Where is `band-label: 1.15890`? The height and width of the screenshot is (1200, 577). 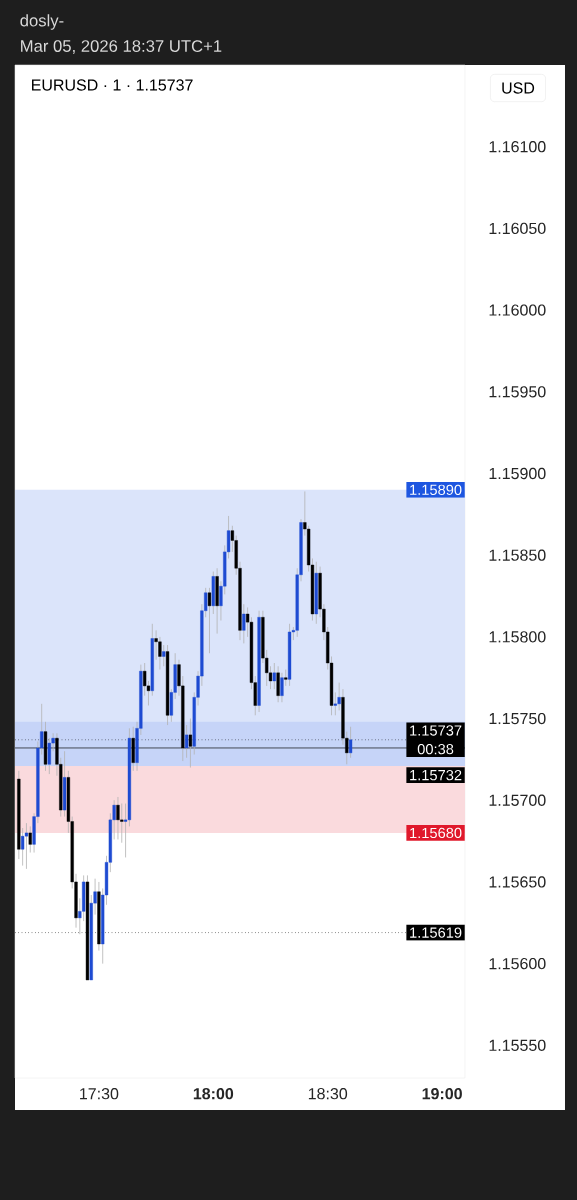 band-label: 1.15890 is located at coordinates (436, 490).